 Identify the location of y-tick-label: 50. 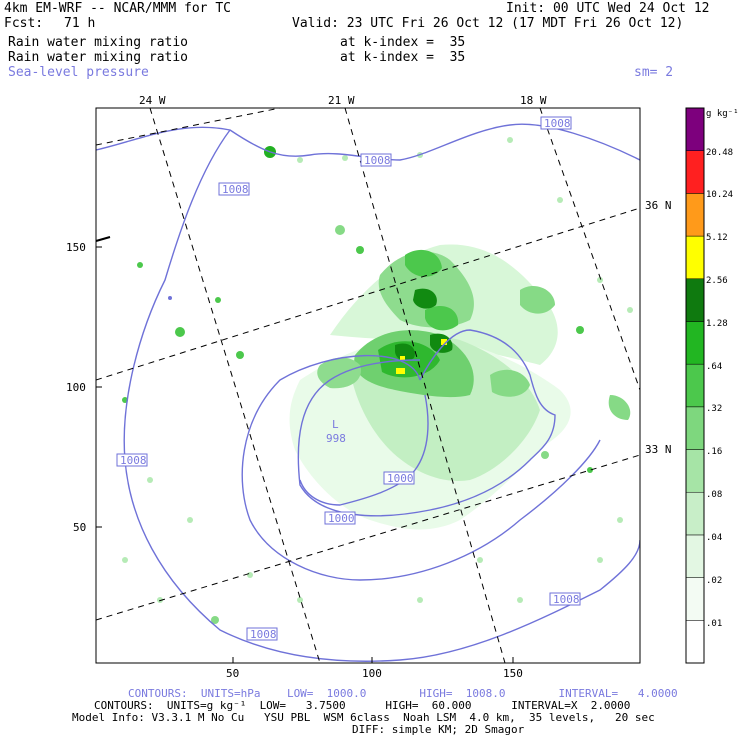
(80, 527).